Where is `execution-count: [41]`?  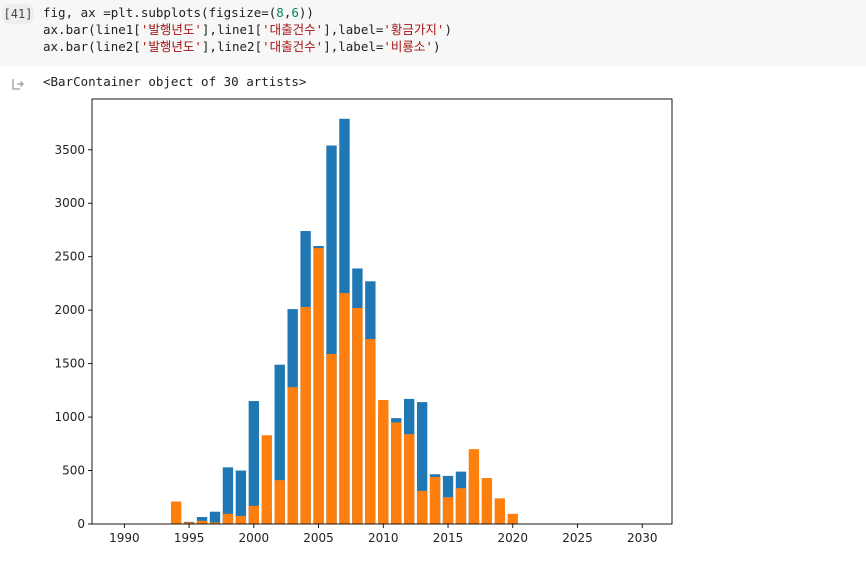
execution-count: [41] is located at coordinates (18, 14).